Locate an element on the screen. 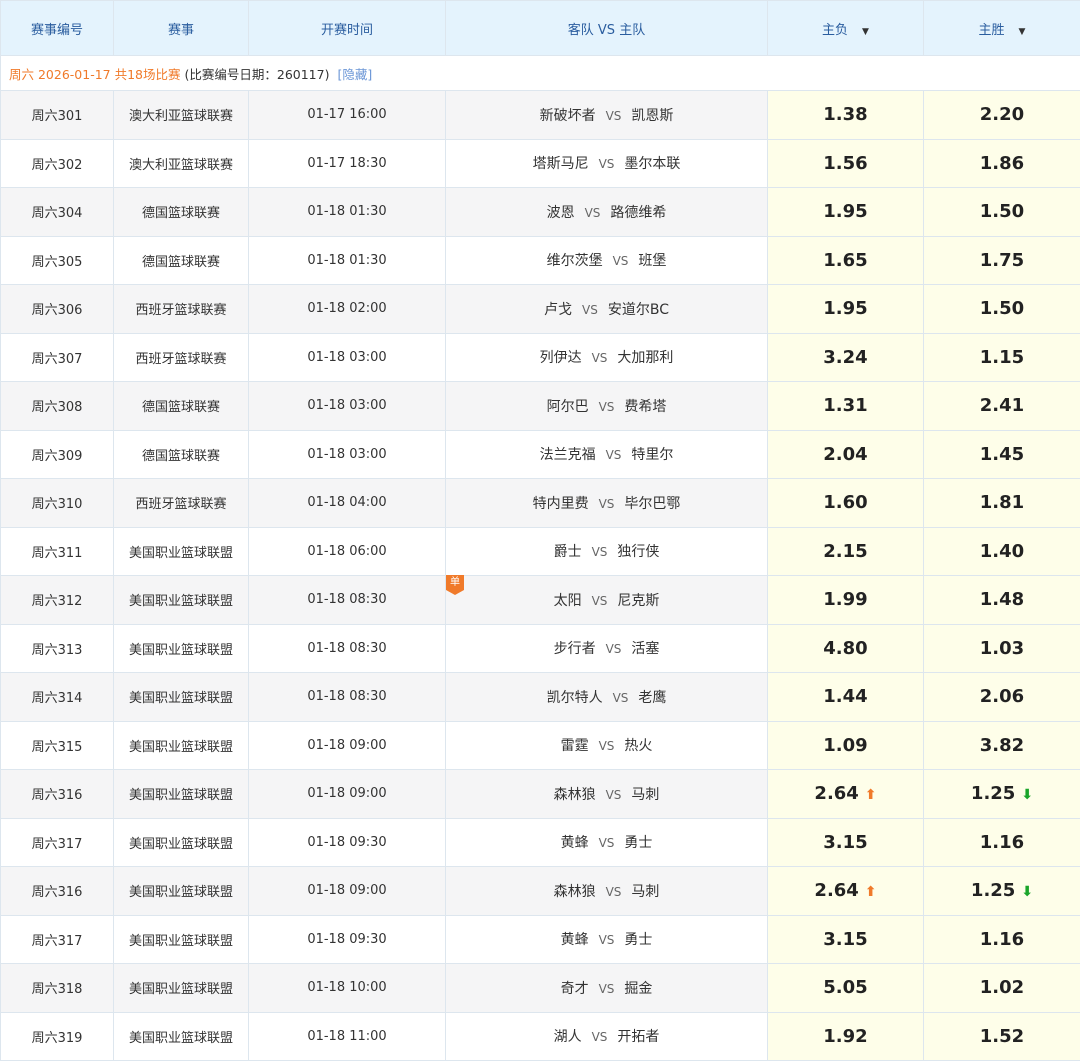 The image size is (1080, 1061). odds-home-lose: 1.38 is located at coordinates (845, 115).